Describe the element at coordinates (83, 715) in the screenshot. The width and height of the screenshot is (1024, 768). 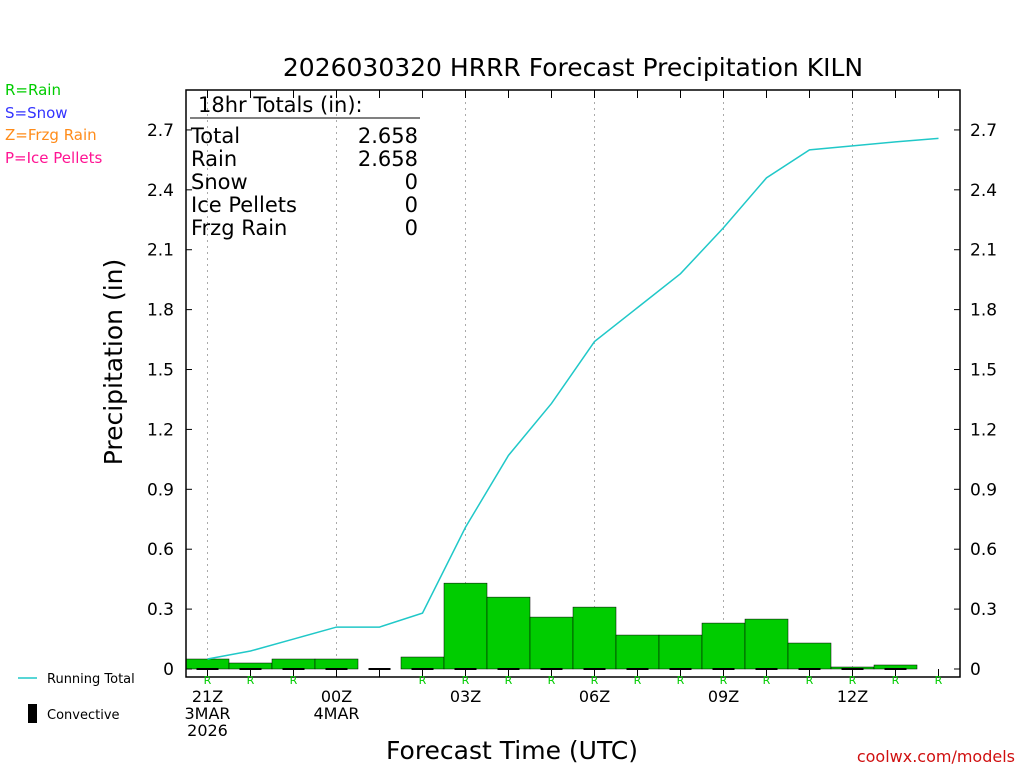
I see `convective-legend-label: Convective` at that location.